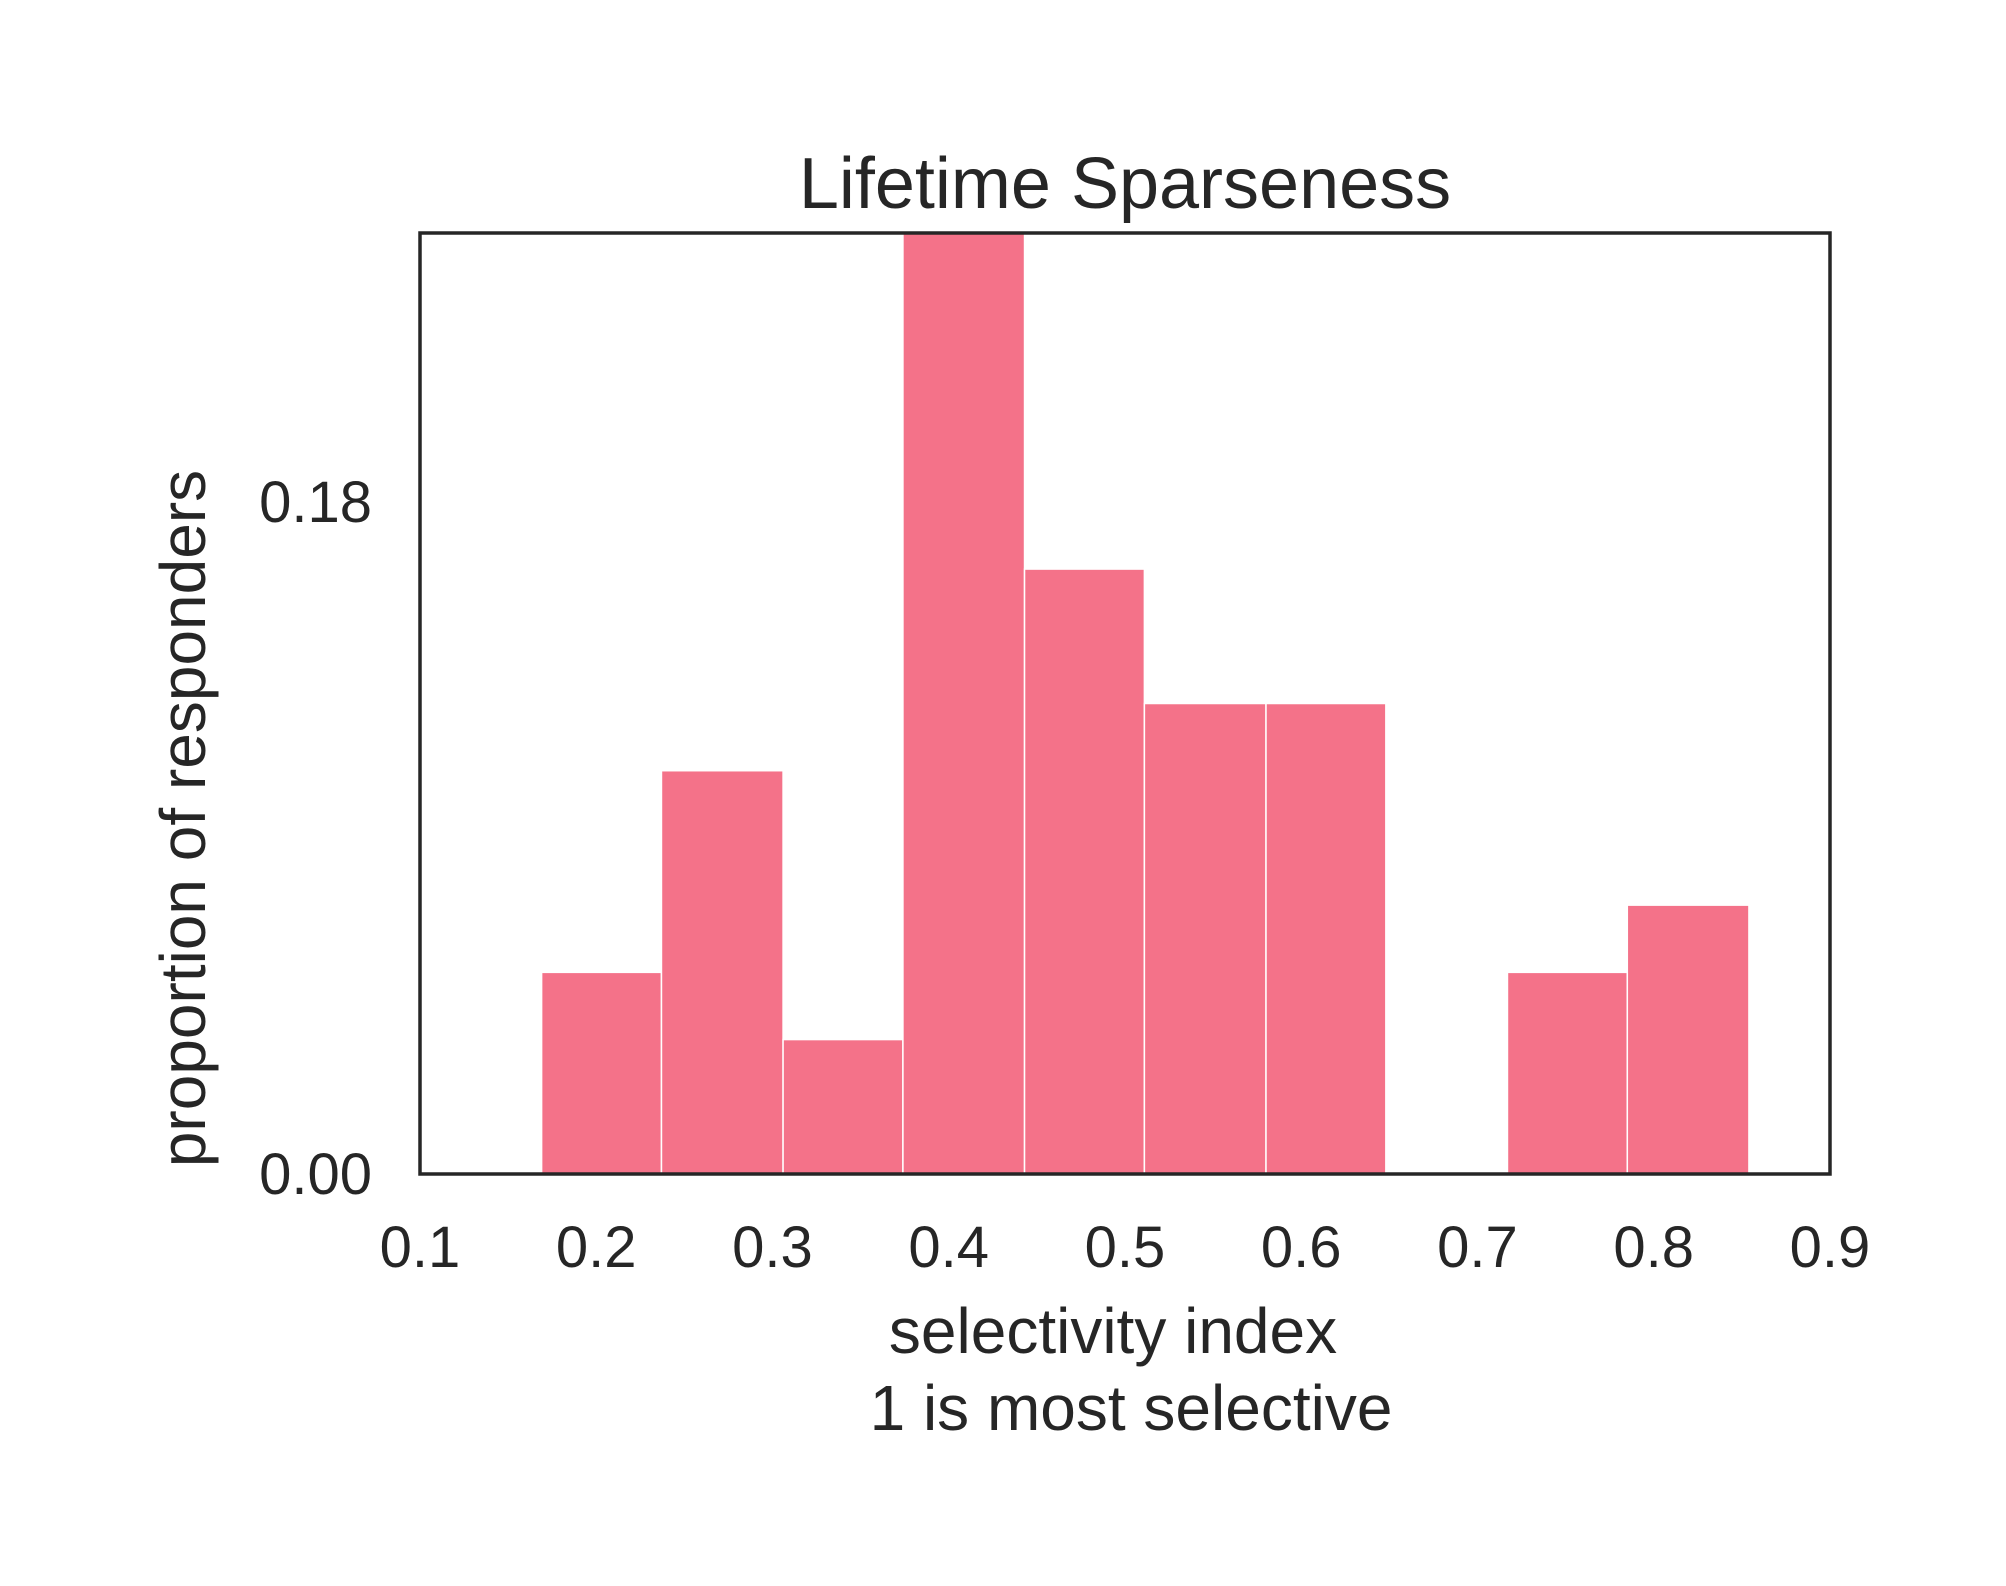 The height and width of the screenshot is (1586, 2006). I want to click on x-tick-label: 0.2, so click(596, 1247).